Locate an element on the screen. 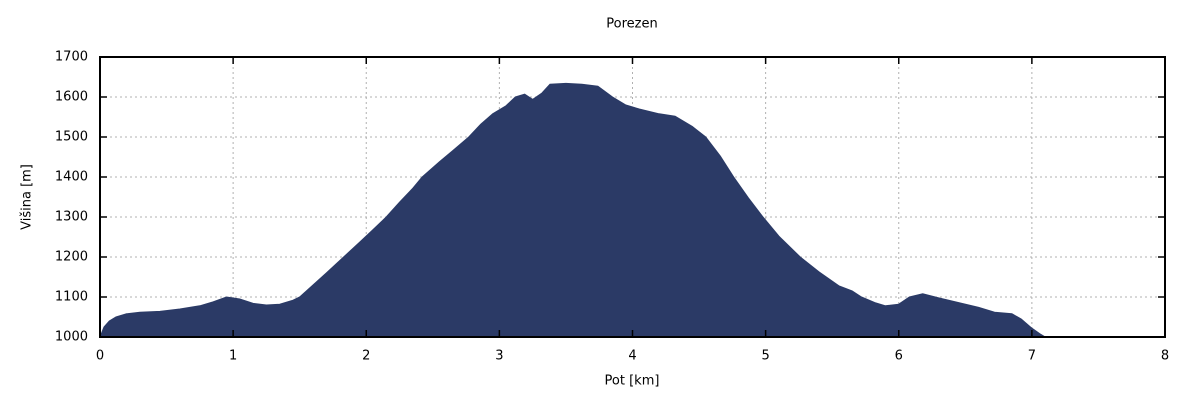  y-tick-label: 1300 is located at coordinates (71, 217).